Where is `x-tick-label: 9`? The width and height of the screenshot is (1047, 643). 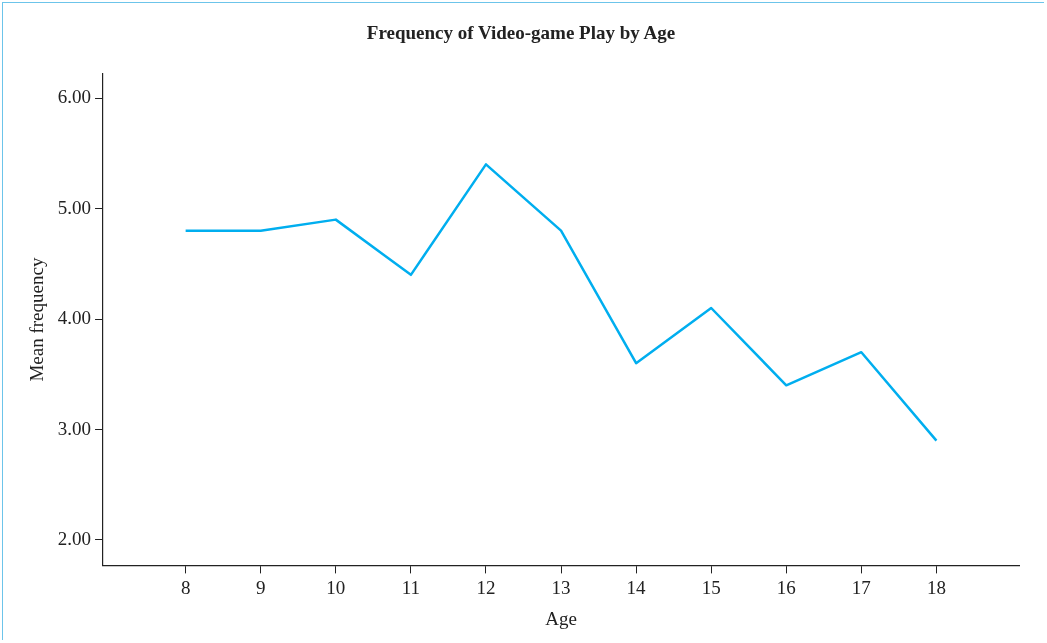
x-tick-label: 9 is located at coordinates (260, 587).